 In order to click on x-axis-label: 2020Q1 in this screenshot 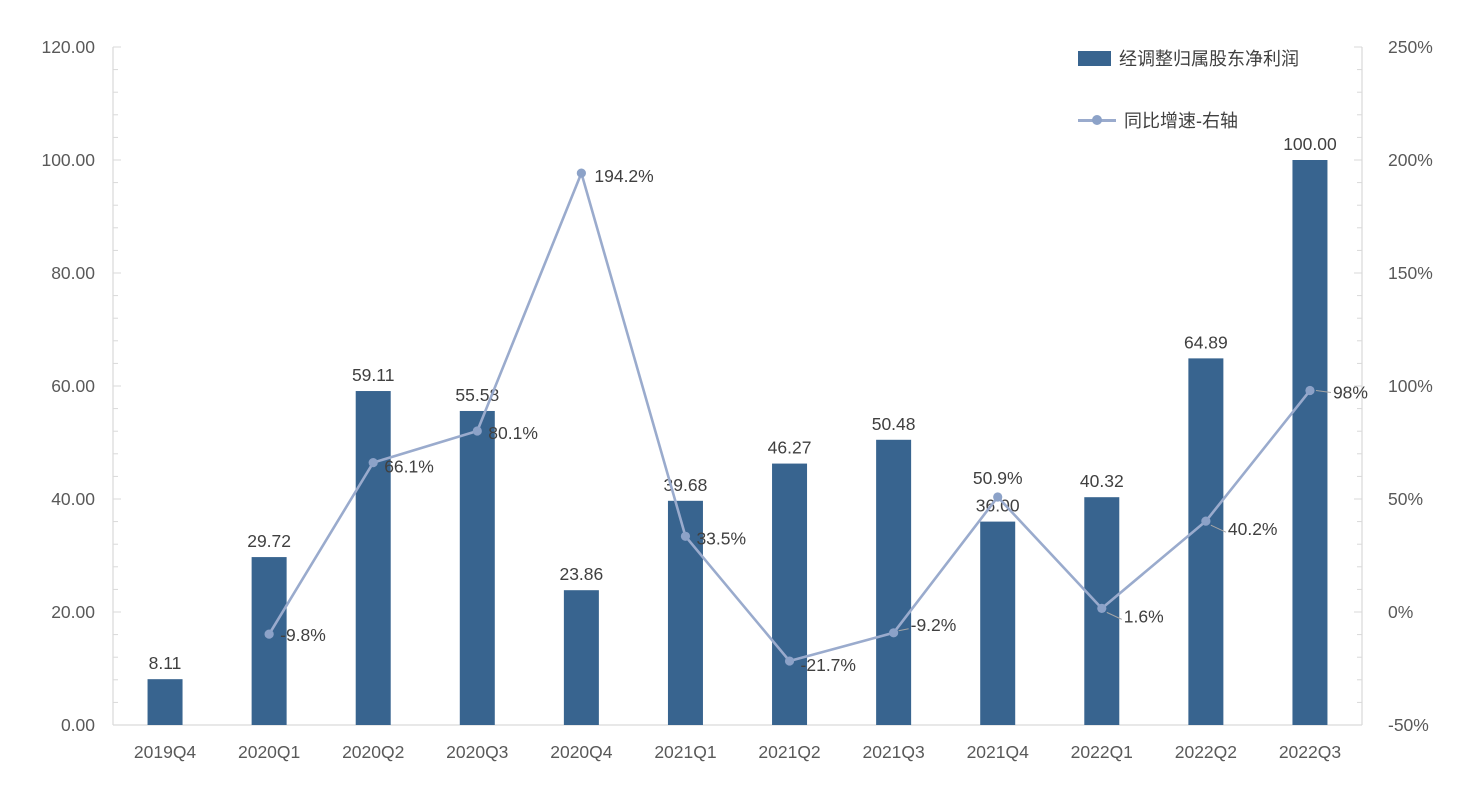, I will do `click(269, 752)`.